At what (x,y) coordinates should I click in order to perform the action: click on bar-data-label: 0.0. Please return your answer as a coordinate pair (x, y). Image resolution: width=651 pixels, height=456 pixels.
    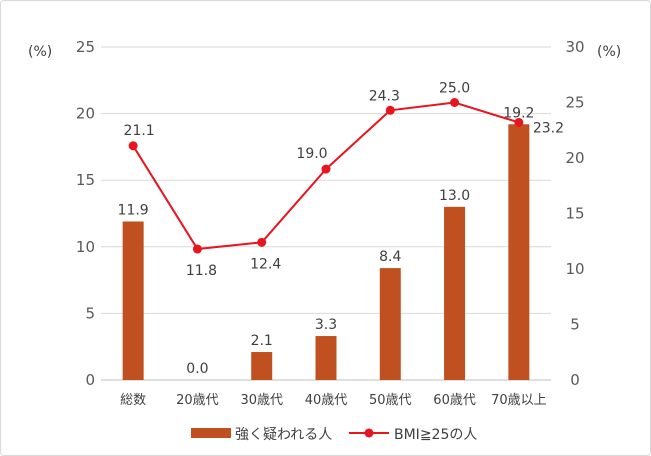
    Looking at the image, I should click on (197, 369).